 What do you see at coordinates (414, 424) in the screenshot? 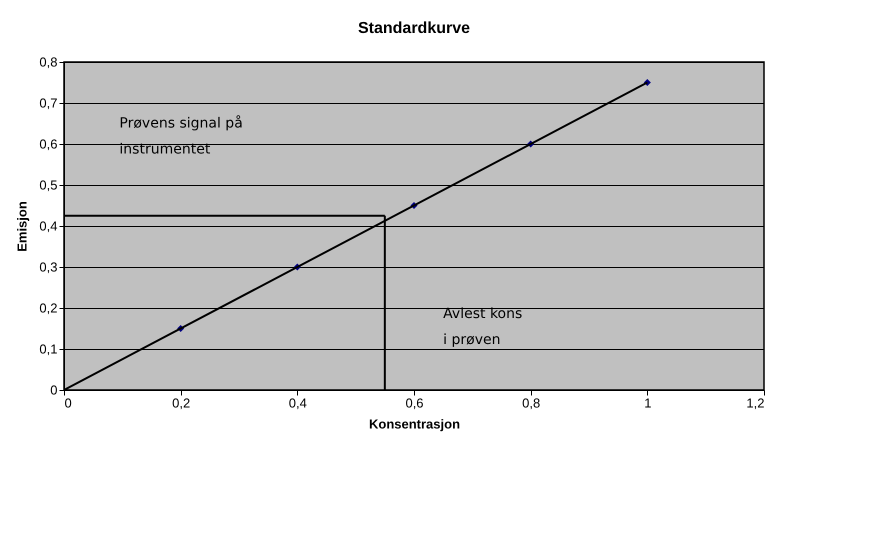
I see `x-axis-title: Konsentrasjon` at bounding box center [414, 424].